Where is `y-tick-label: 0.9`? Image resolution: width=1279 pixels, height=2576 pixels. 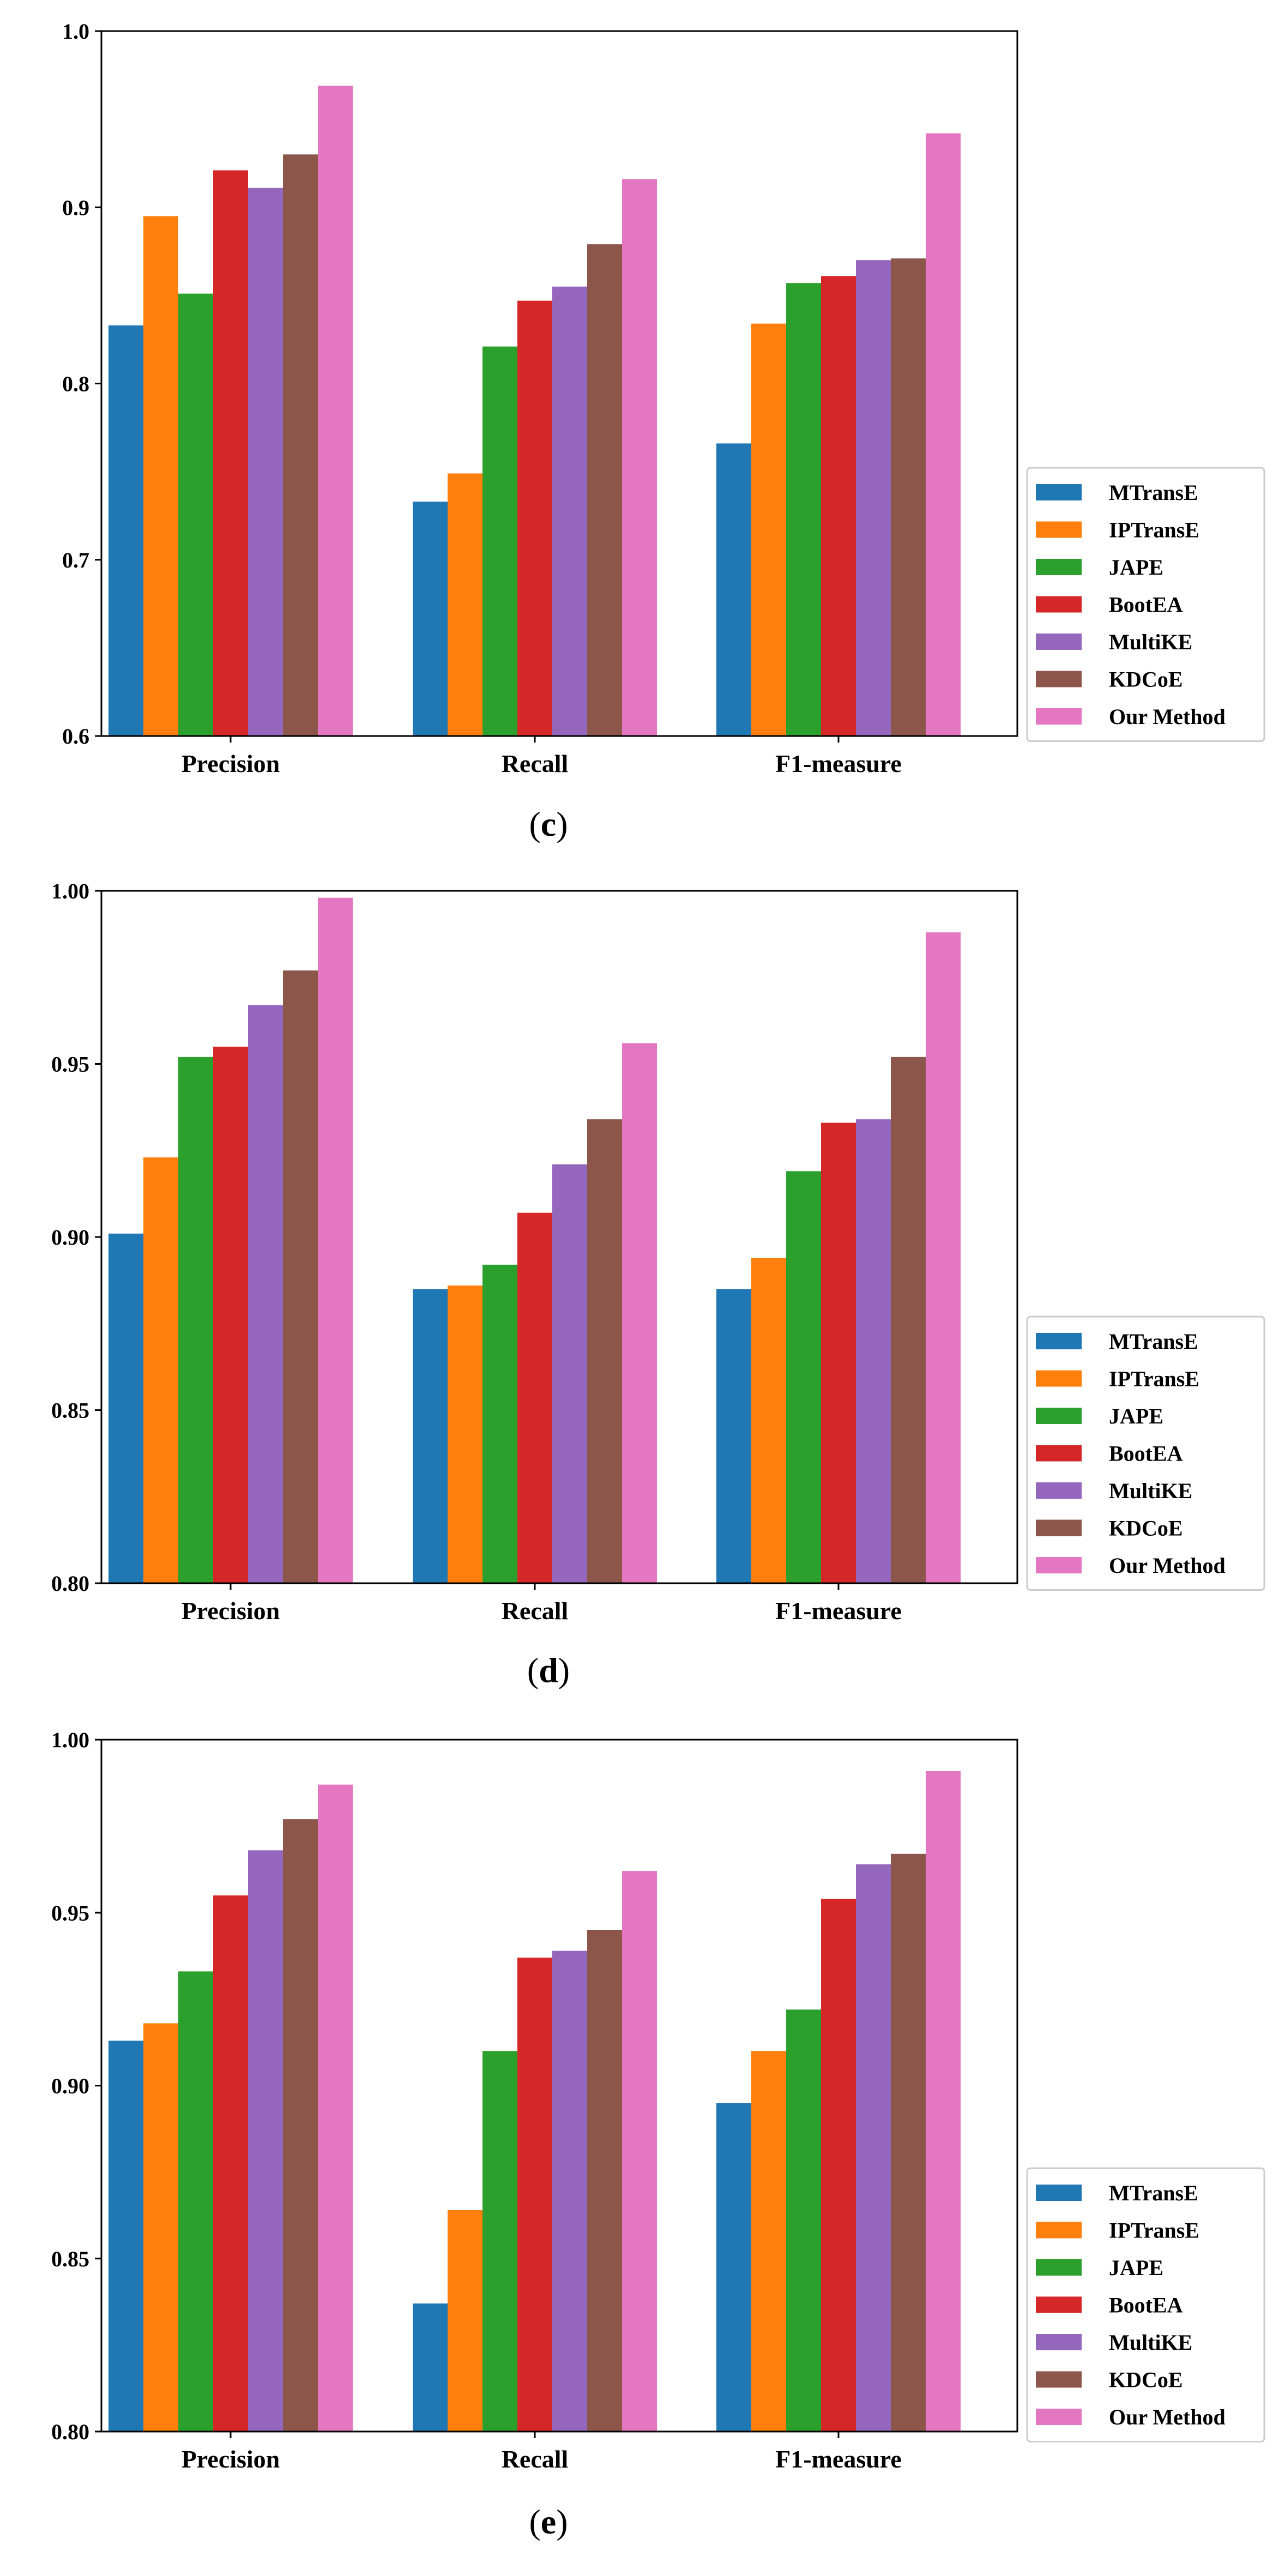
y-tick-label: 0.9 is located at coordinates (76, 208).